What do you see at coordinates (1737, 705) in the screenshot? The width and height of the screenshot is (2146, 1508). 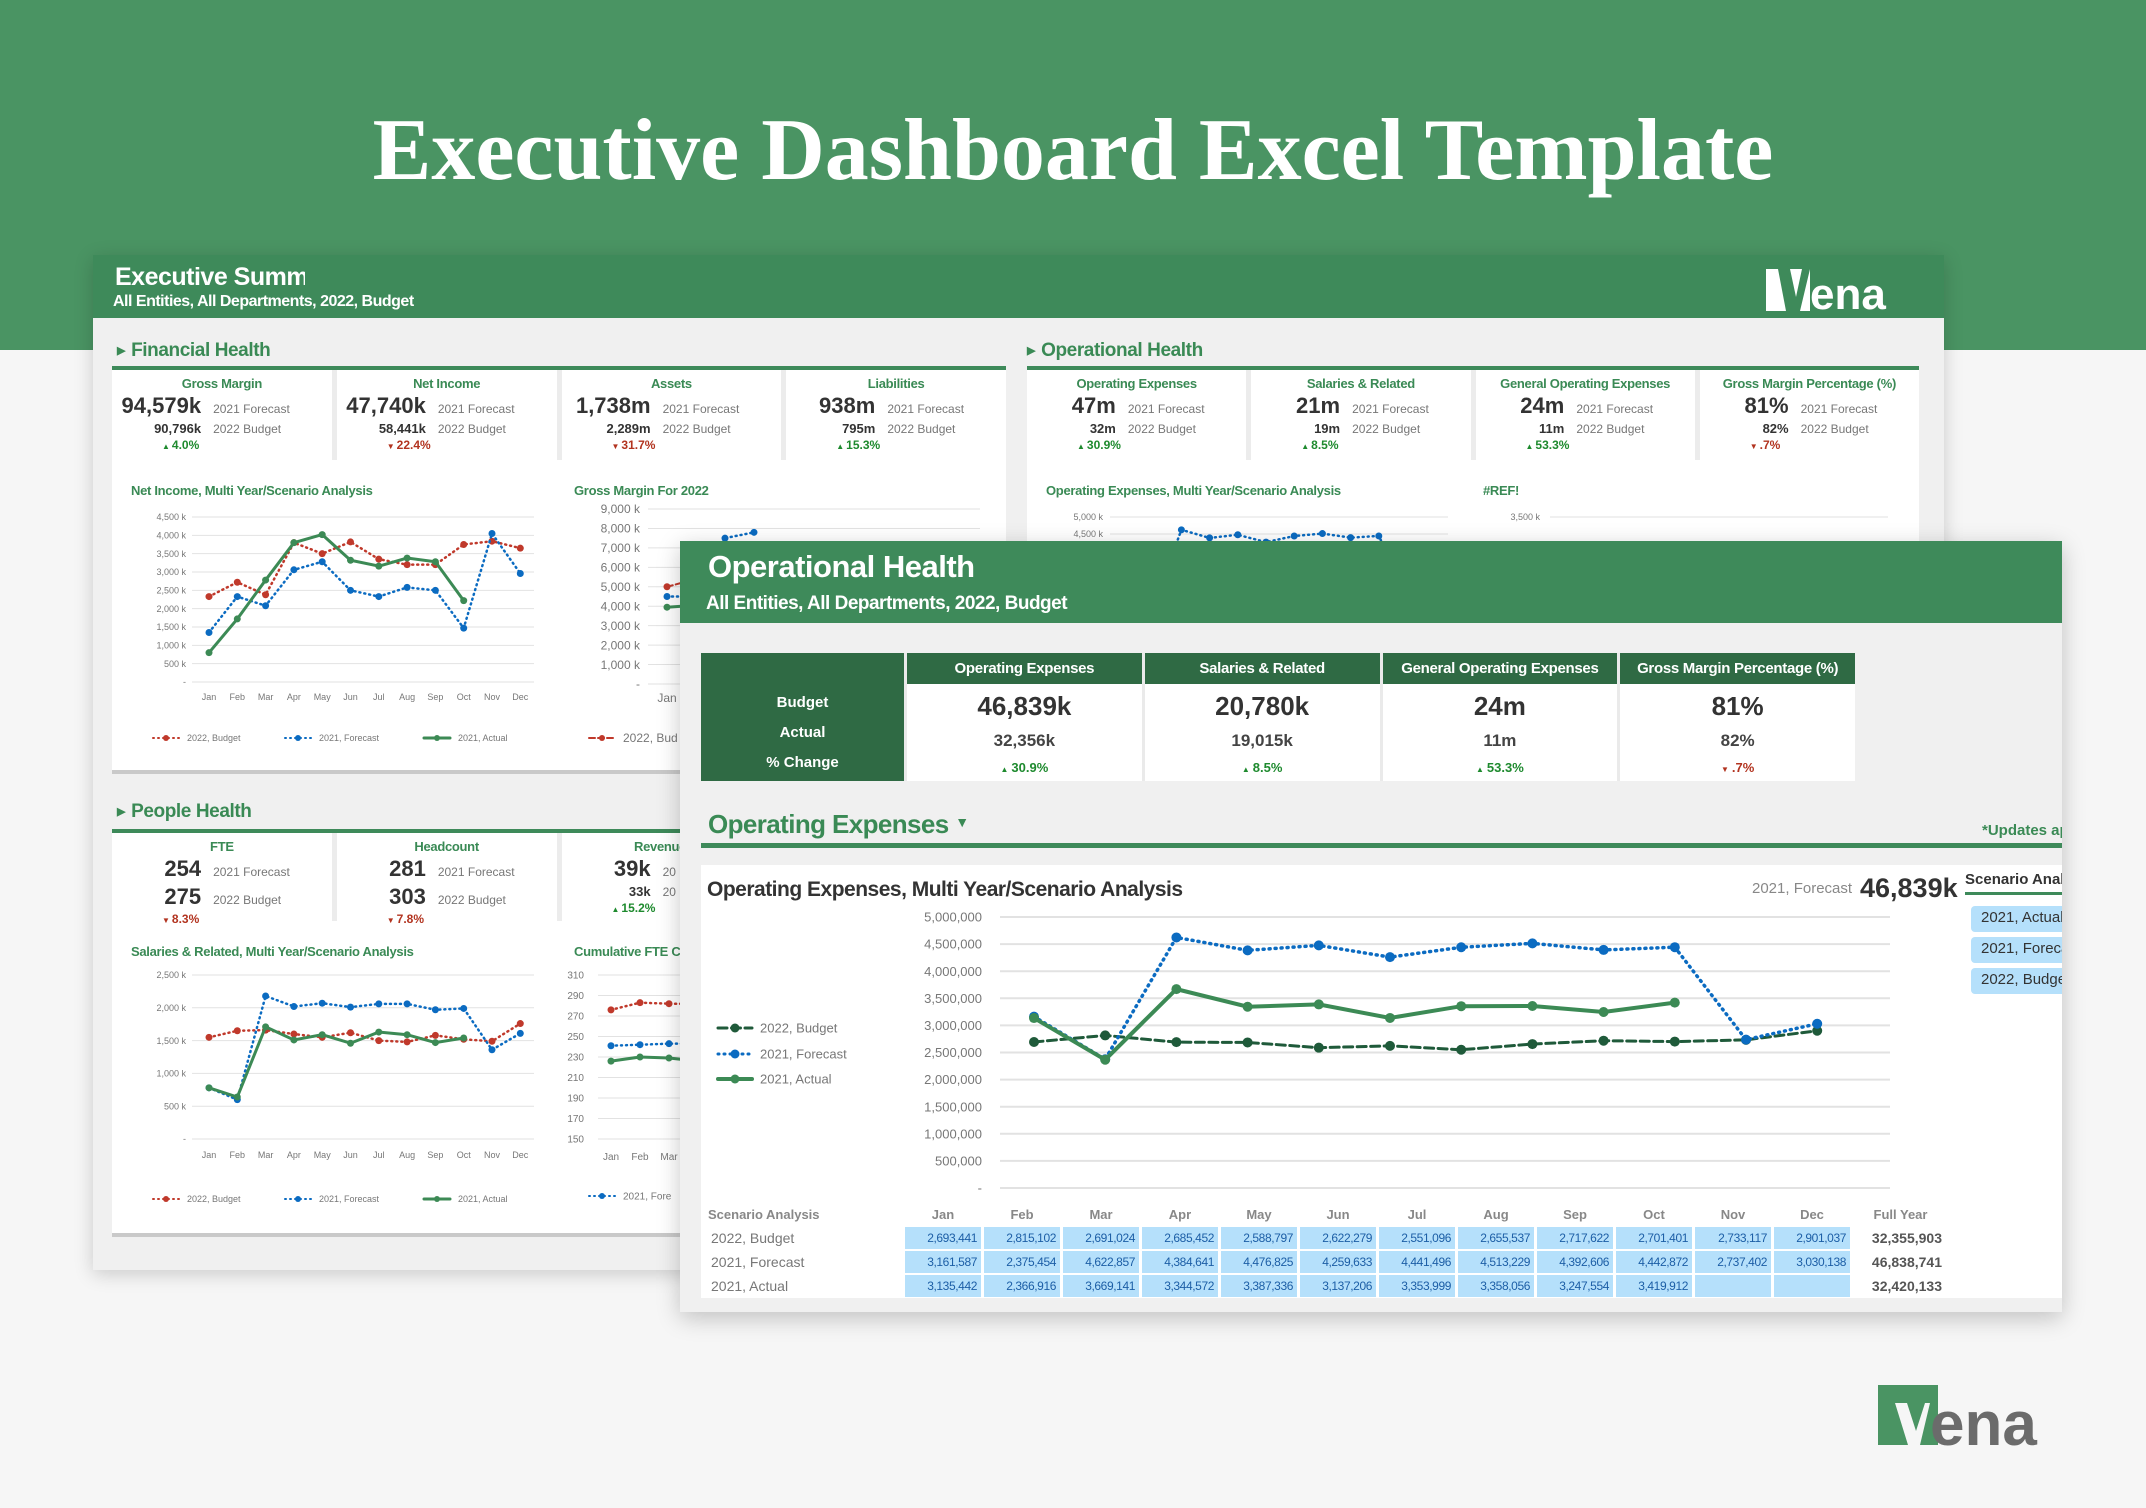 I see `kpi-budget-value: 81%` at bounding box center [1737, 705].